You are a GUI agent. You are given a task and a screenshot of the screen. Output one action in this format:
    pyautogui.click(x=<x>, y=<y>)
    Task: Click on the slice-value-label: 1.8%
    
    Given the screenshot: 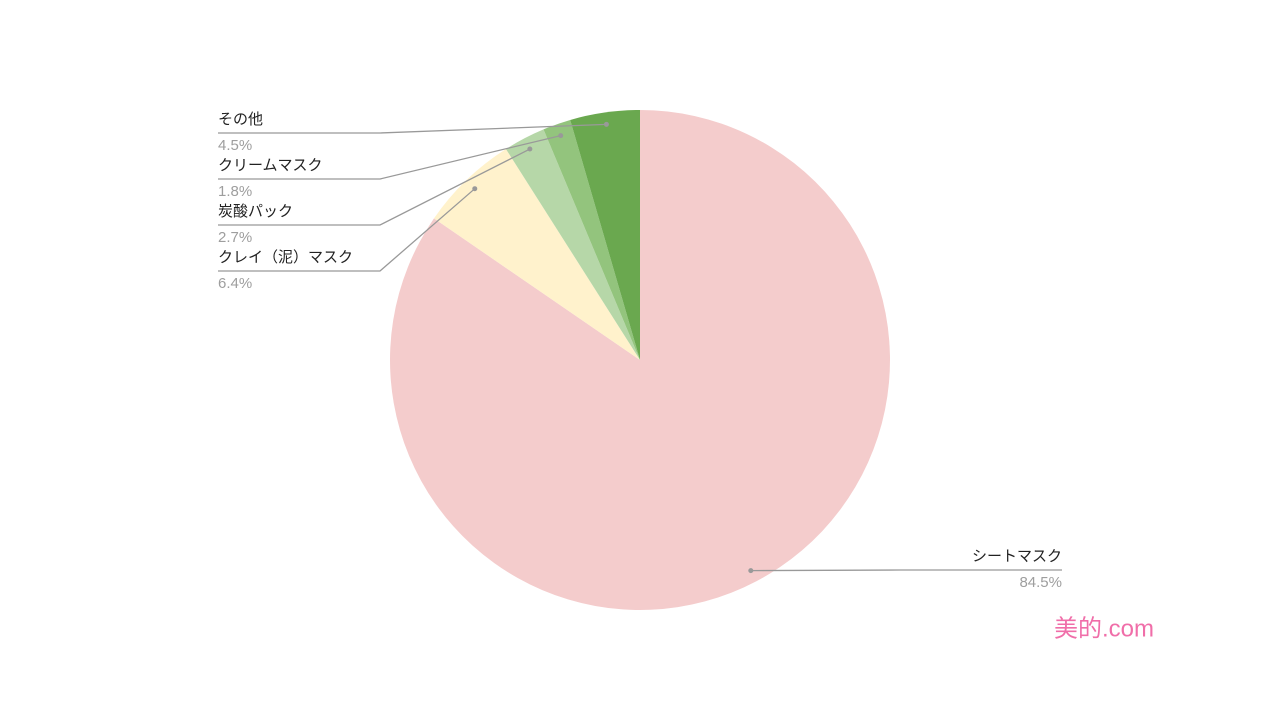 What is the action you would take?
    pyautogui.click(x=235, y=191)
    